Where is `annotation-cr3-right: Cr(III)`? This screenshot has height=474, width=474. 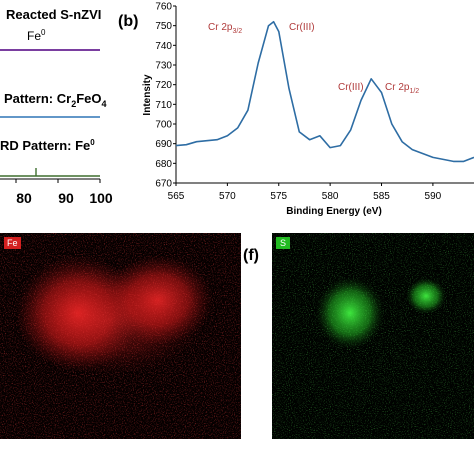
annotation-cr3-right: Cr(III) is located at coordinates (351, 87).